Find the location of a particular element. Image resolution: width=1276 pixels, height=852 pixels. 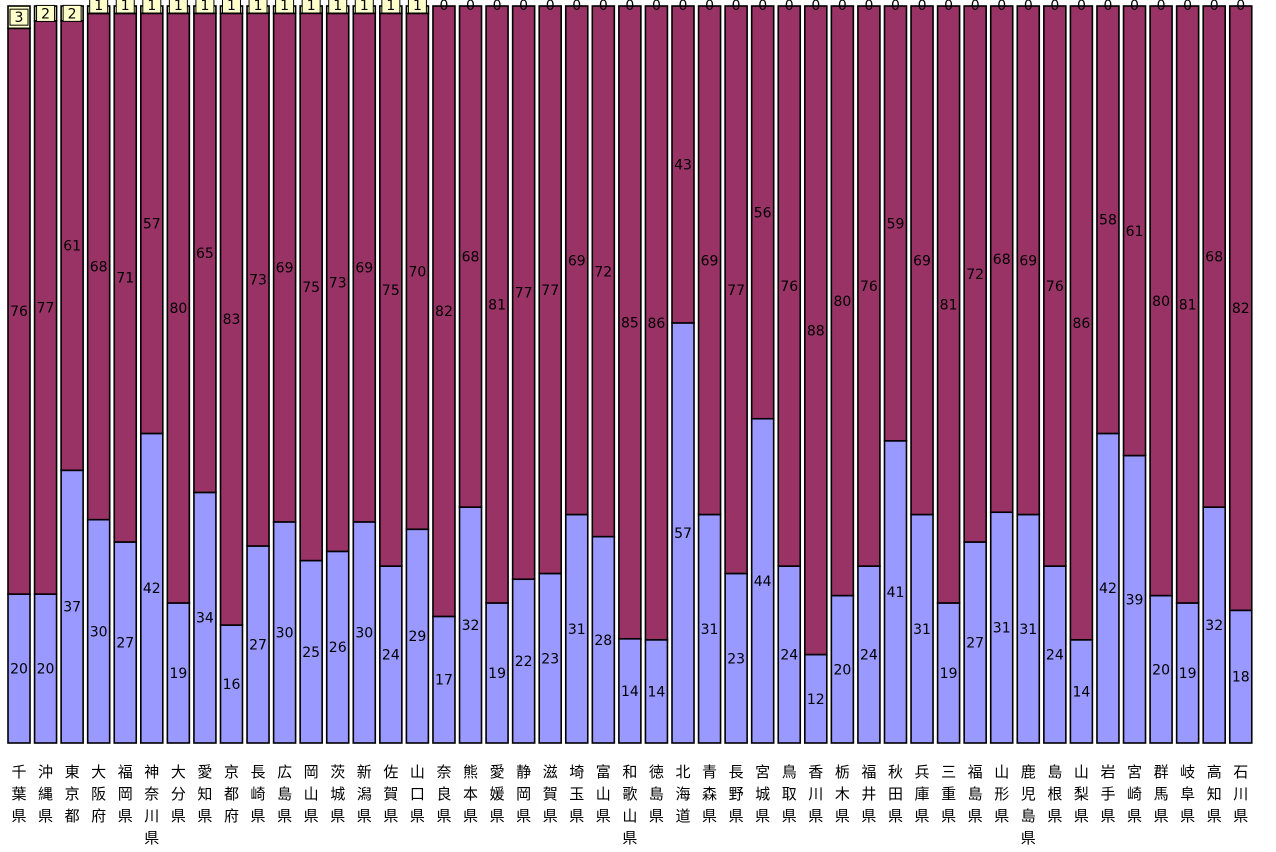

data-label: 17 is located at coordinates (444, 681).